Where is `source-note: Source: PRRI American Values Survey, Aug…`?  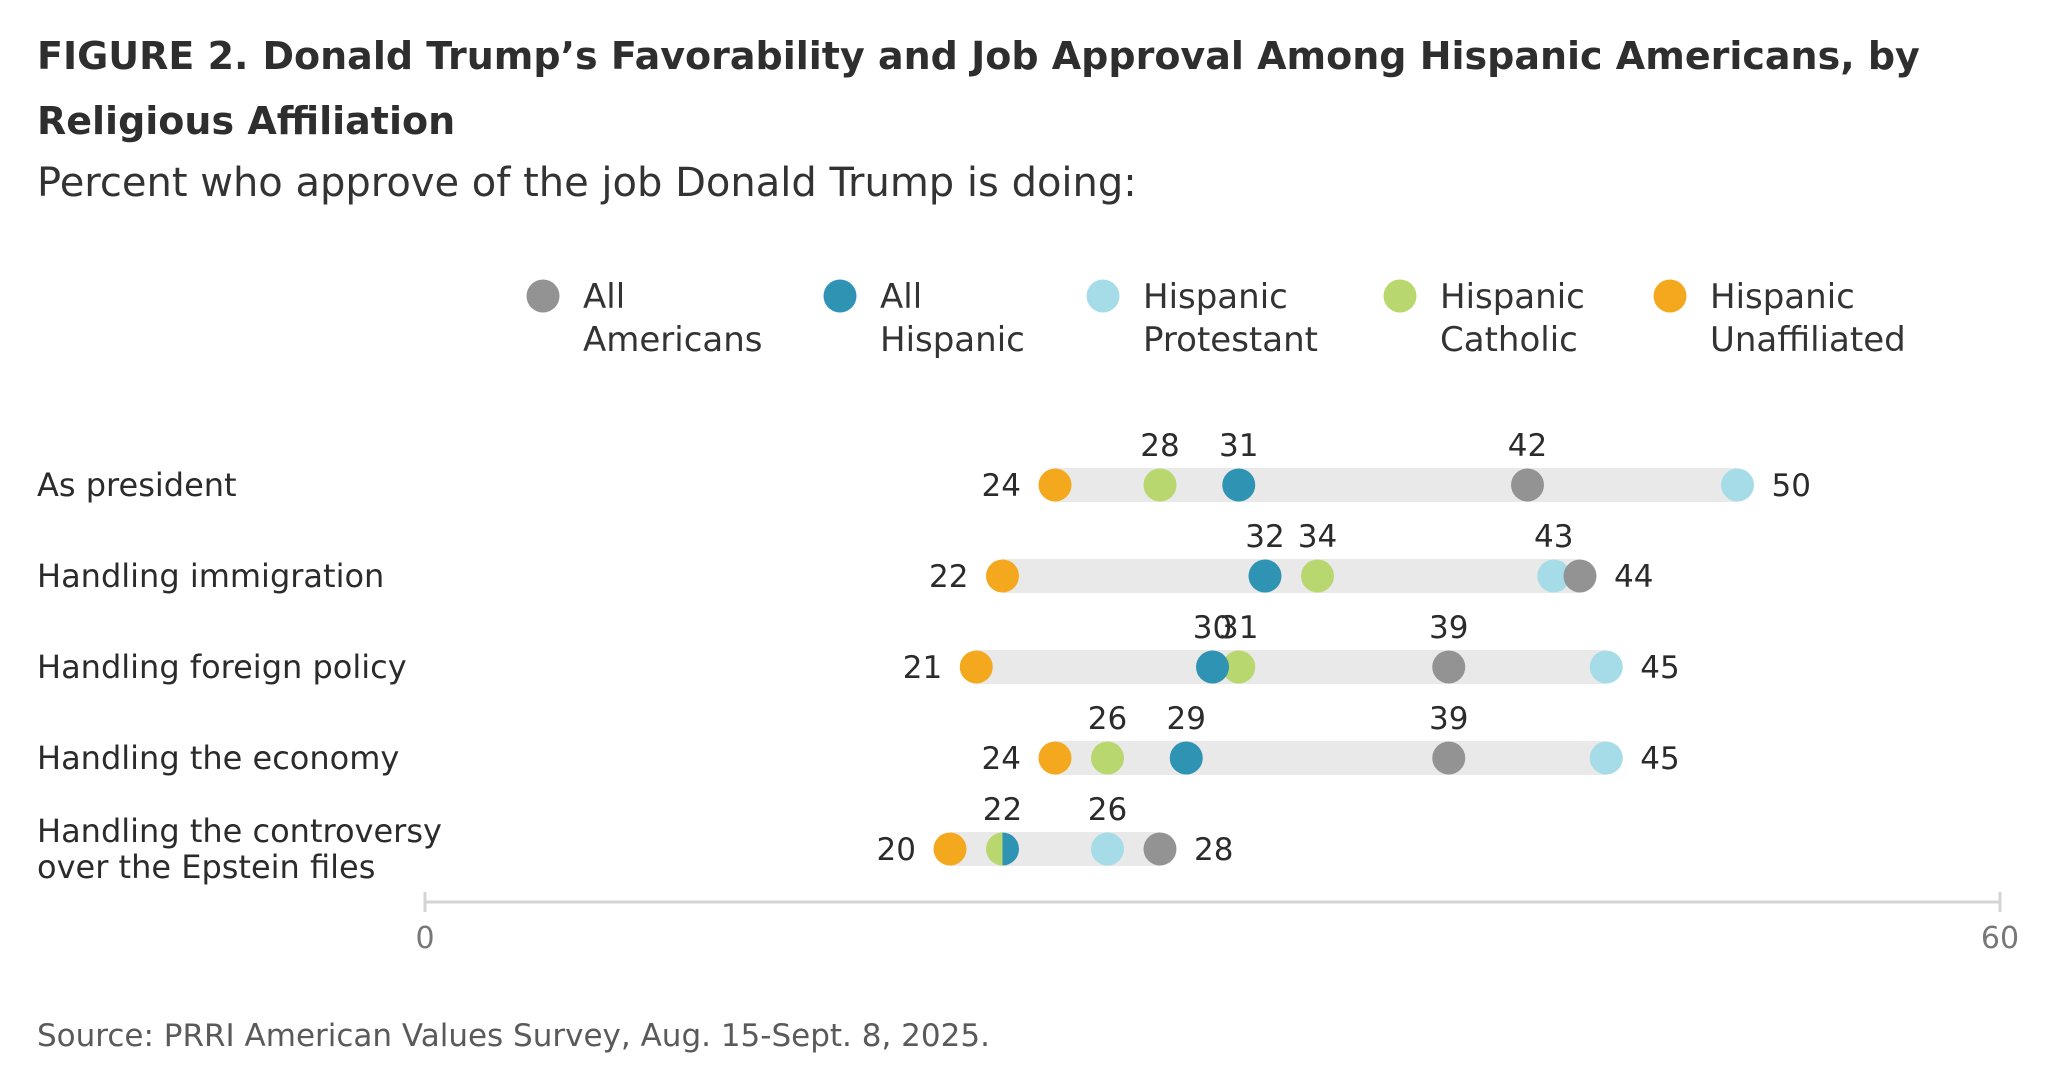
source-note: Source: PRRI American Values Survey, Aug… is located at coordinates (513, 1036).